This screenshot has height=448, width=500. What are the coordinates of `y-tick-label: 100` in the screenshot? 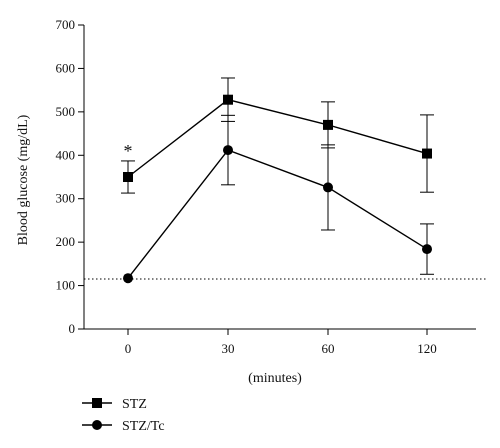 It's located at (66, 285).